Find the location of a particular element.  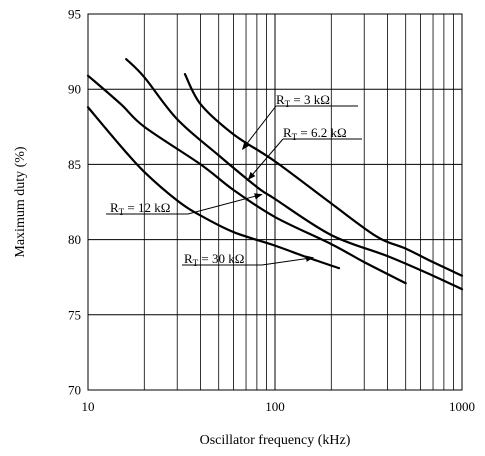

curve-label-1: RT = 3 kΩ is located at coordinates (299, 121).